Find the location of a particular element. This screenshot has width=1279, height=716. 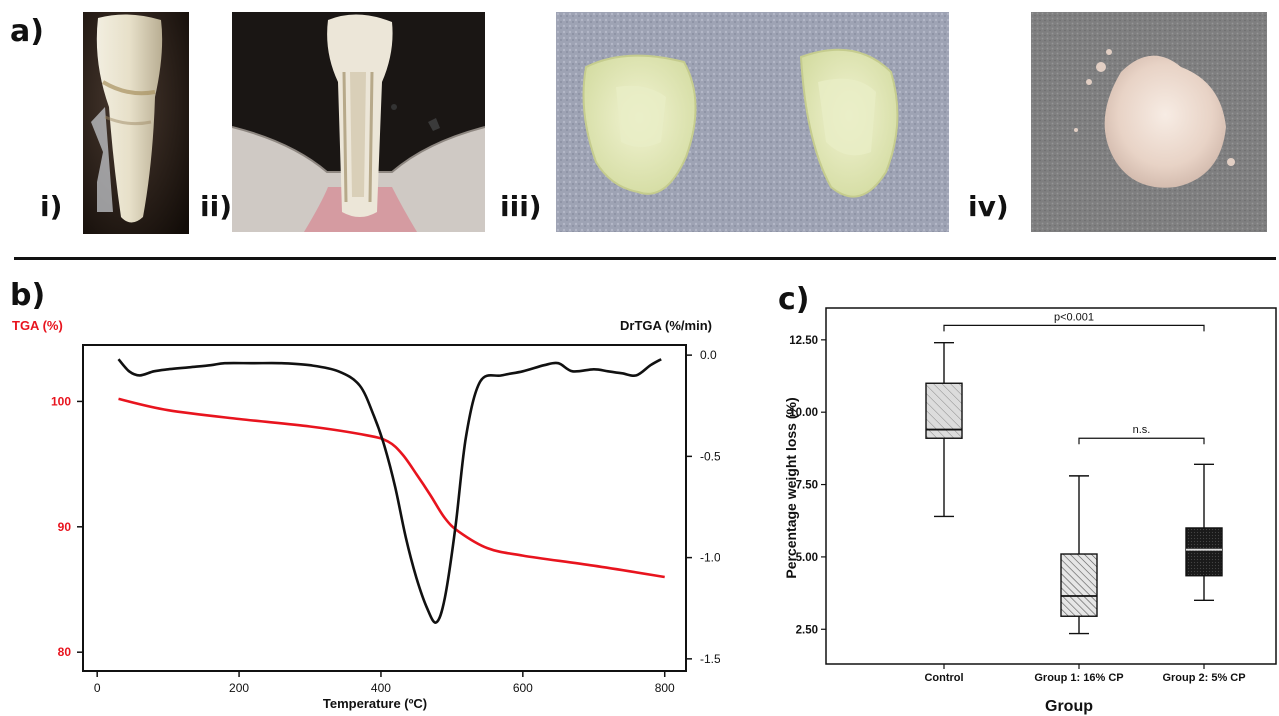

panel-c-label: c) is located at coordinates (794, 299).